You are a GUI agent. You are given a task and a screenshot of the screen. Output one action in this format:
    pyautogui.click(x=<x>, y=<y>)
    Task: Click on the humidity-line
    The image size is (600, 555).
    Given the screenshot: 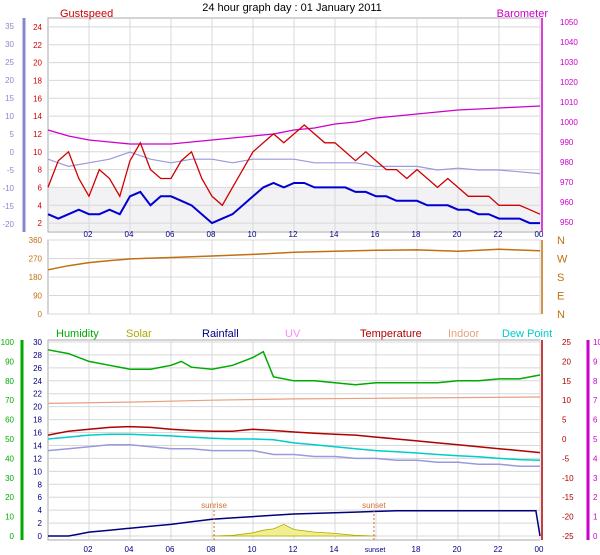 What is the action you would take?
    pyautogui.click(x=294, y=367)
    